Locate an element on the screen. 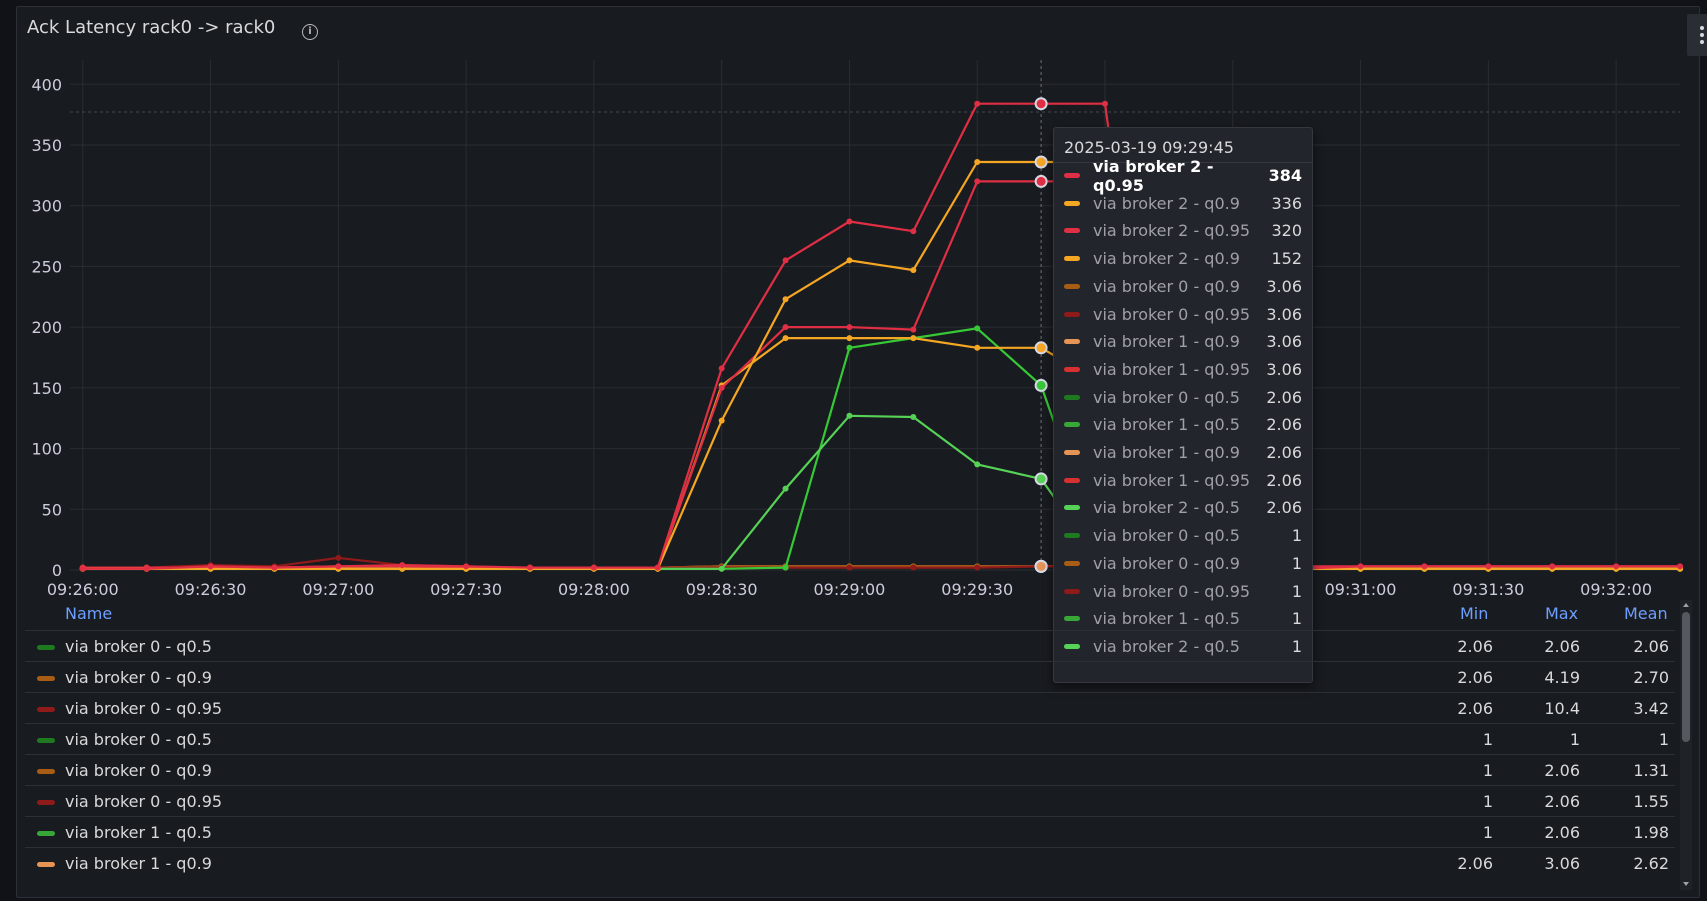  legend-row: via broker 0 - q0.9 2.06 4.19 2.70 is located at coordinates (850, 677).